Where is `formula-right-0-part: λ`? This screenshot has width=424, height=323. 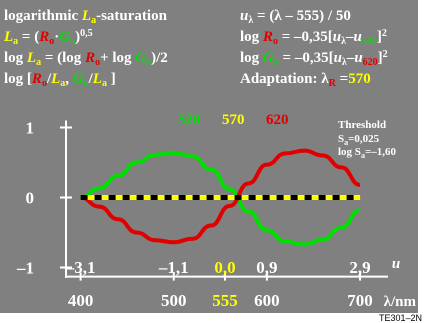 formula-right-0-part: λ is located at coordinates (250, 20).